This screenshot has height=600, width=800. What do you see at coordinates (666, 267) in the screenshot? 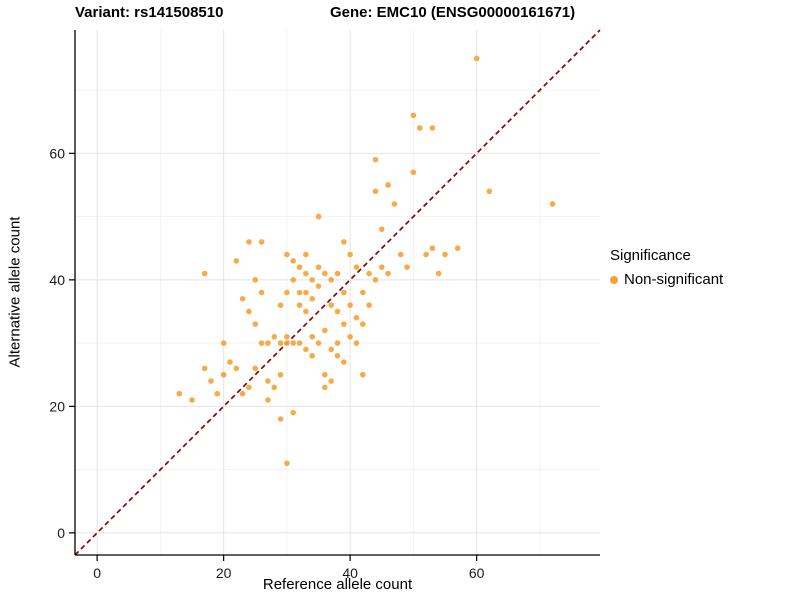
I see `legend: Significance Non-significant` at bounding box center [666, 267].